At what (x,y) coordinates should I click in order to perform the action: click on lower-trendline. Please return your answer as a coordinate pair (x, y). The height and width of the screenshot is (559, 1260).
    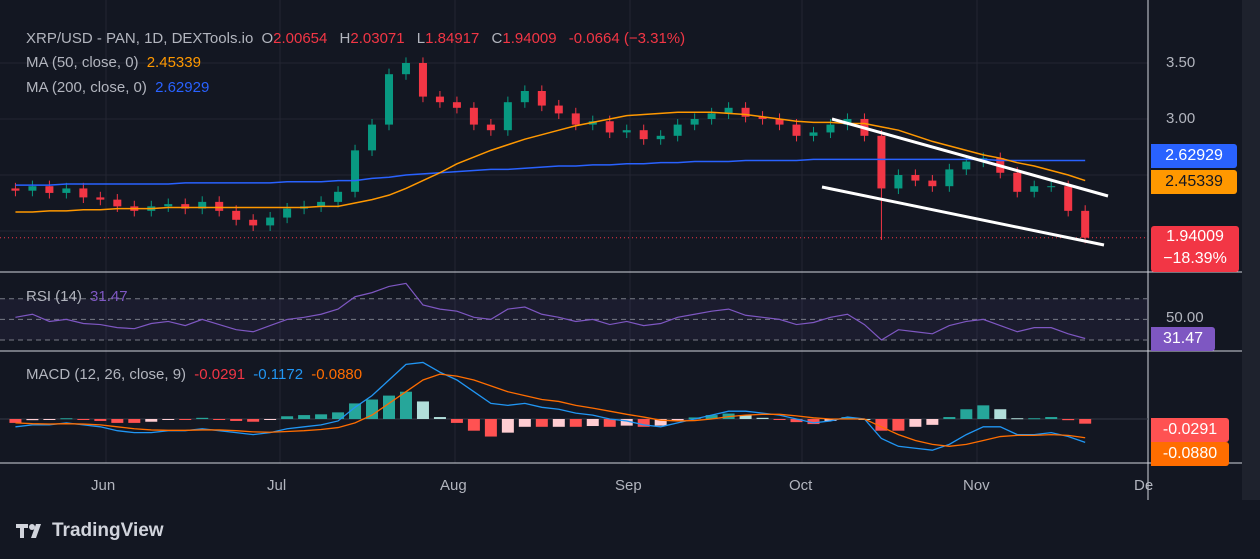
    Looking at the image, I should click on (963, 216).